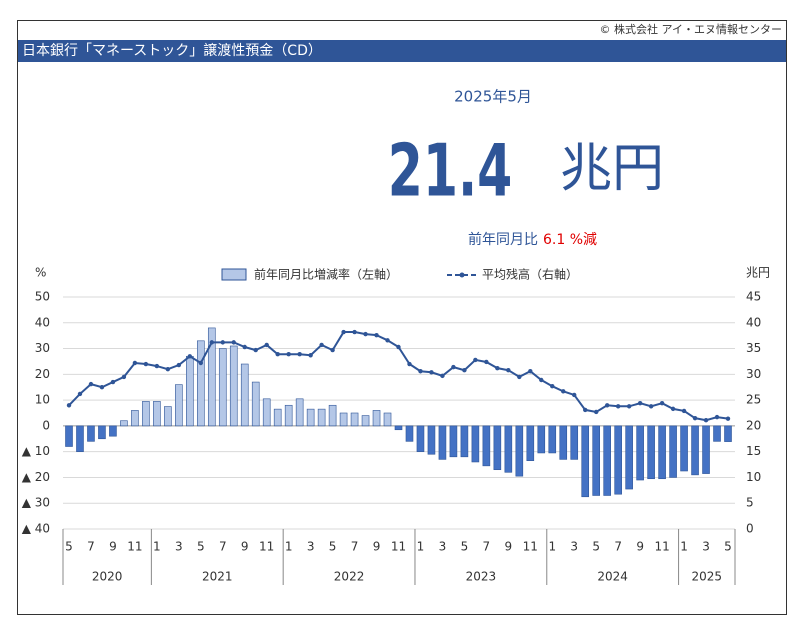  Describe the element at coordinates (612, 169) in the screenshot. I see `headline-unit: 兆円` at that location.